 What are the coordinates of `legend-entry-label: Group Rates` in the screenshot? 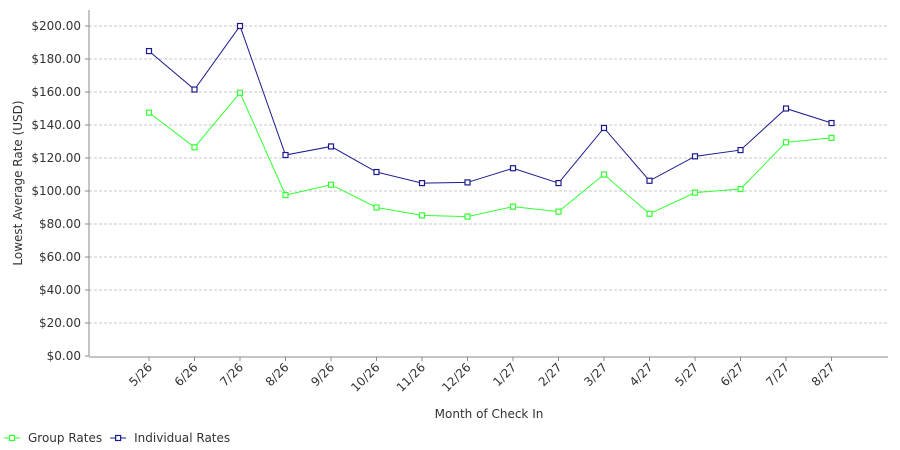 It's located at (65, 438).